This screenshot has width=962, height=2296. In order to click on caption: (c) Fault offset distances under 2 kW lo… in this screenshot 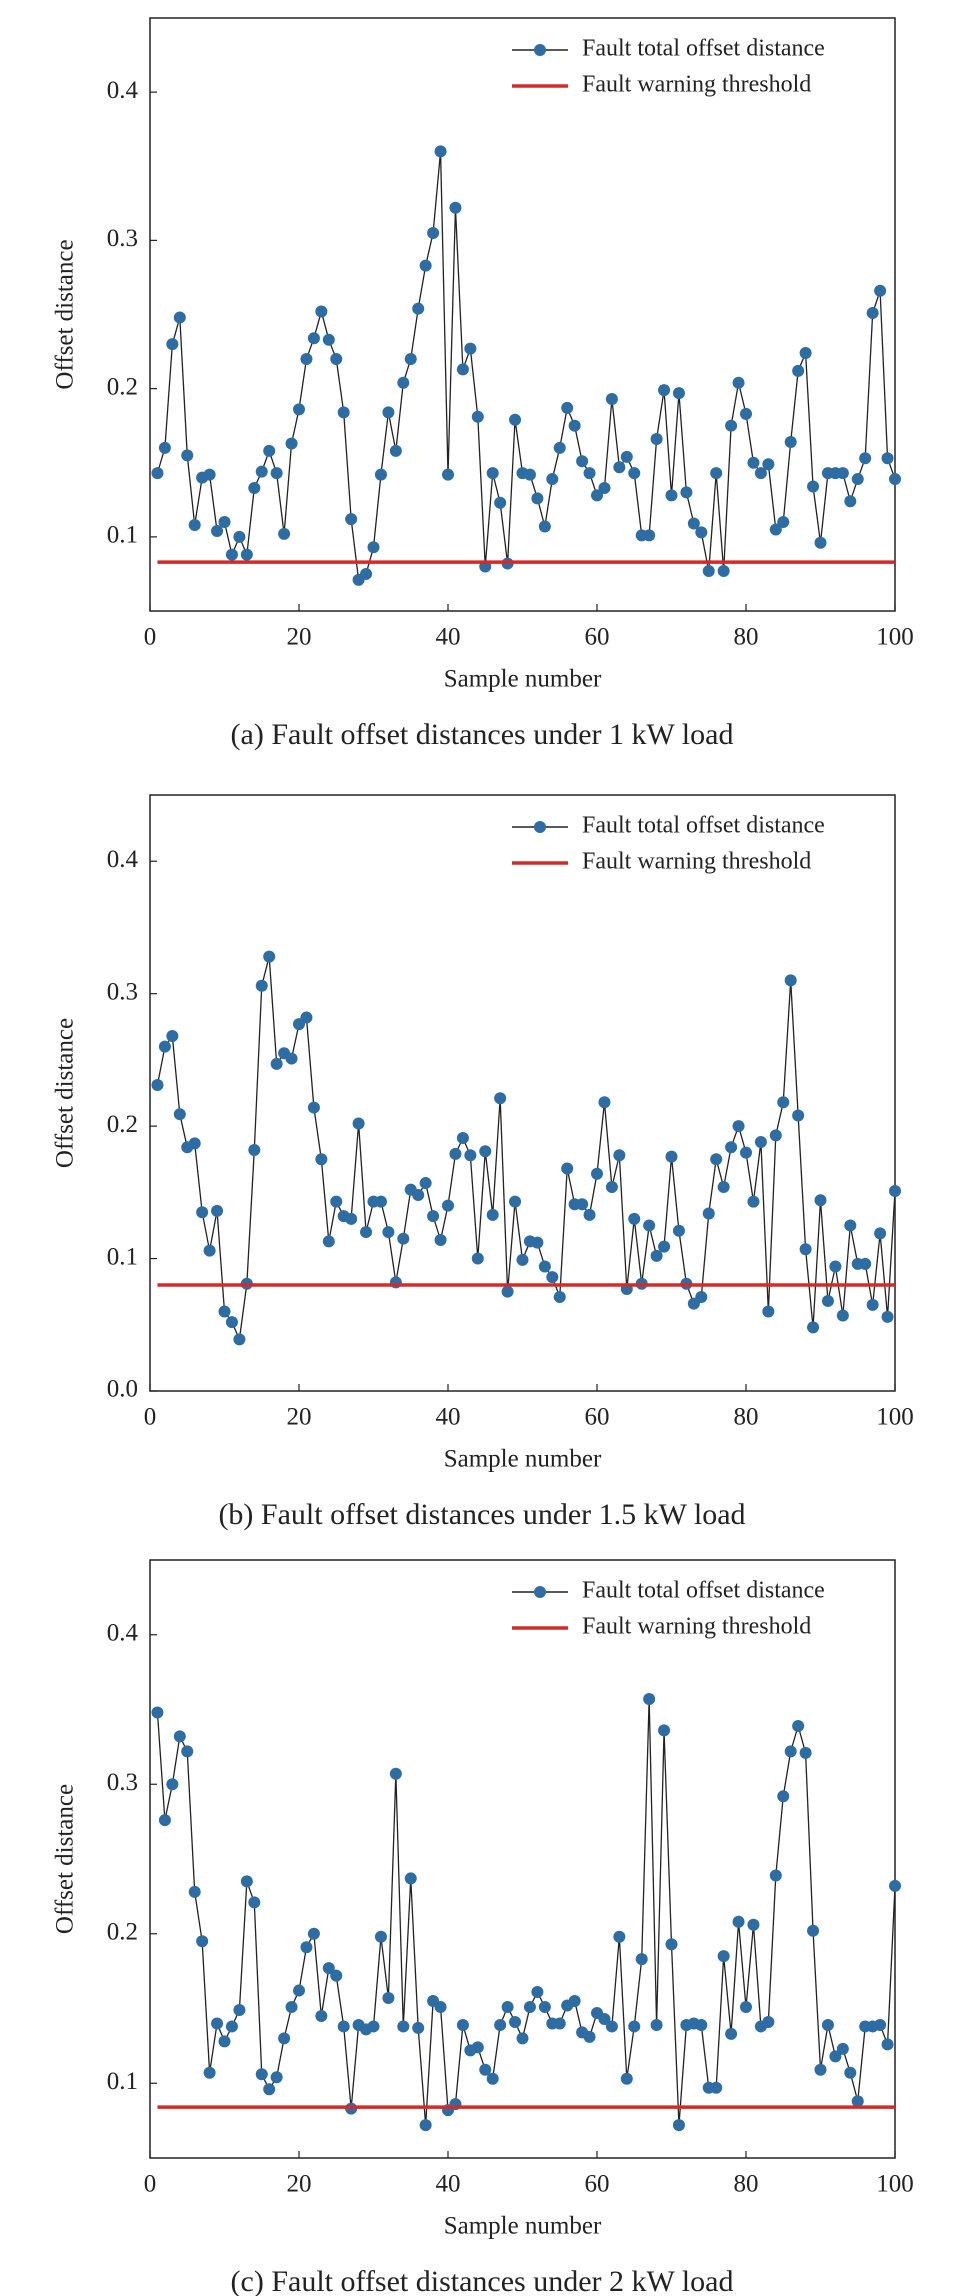, I will do `click(482, 2280)`.